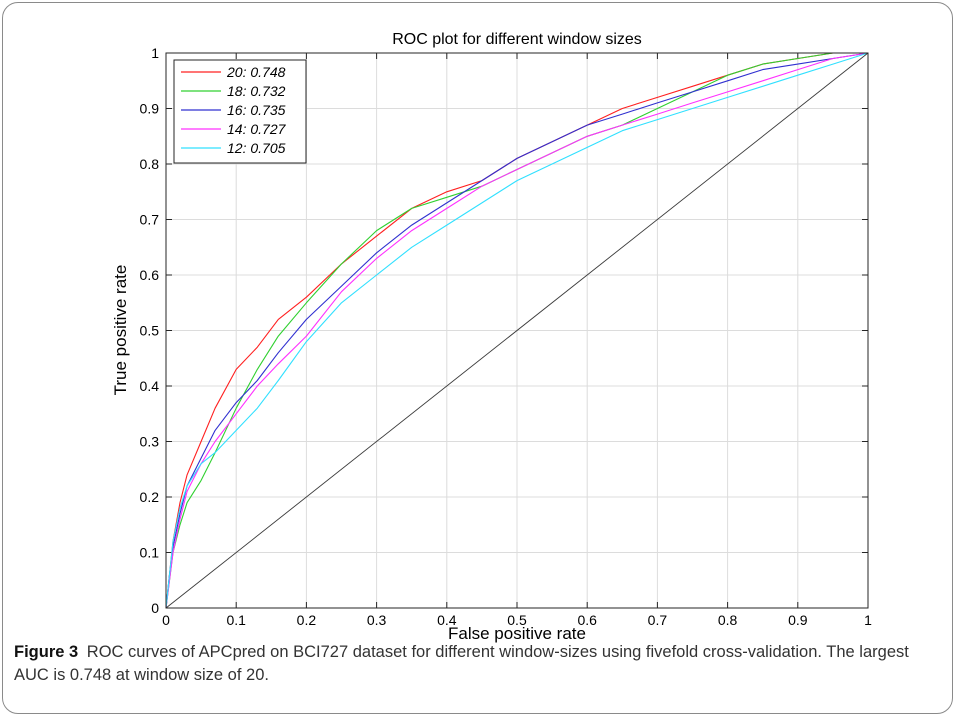  What do you see at coordinates (150, 164) in the screenshot?
I see `y-tick-label: 0.8` at bounding box center [150, 164].